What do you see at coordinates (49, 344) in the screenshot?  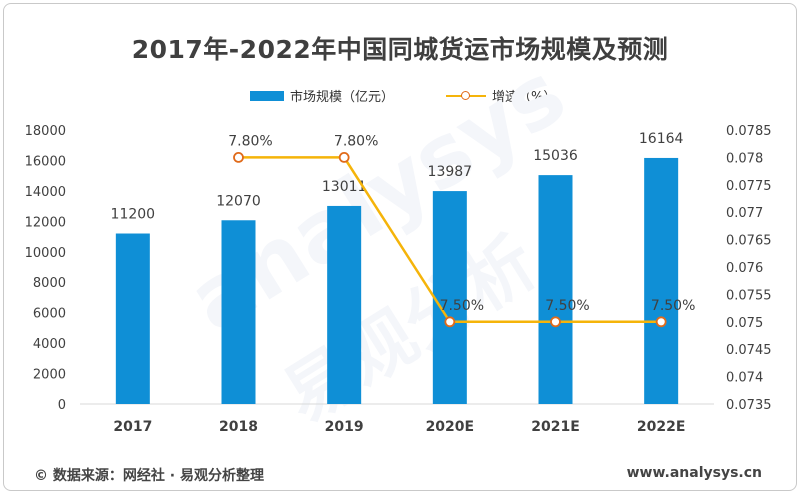 I see `y-left-tick-label: 4000` at bounding box center [49, 344].